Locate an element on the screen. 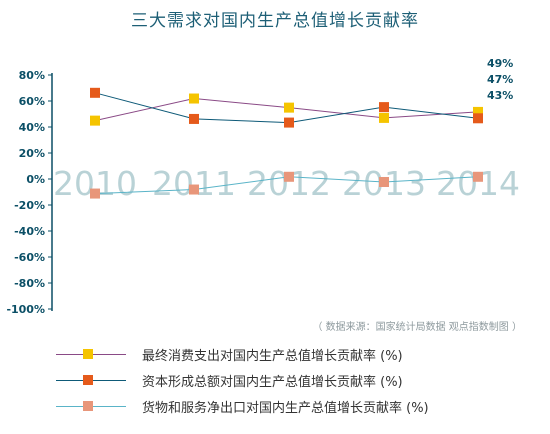 The height and width of the screenshot is (434, 550). legend-label: 货物和服务净出口对国内生产总值增长贡献率 (%) is located at coordinates (285, 408).